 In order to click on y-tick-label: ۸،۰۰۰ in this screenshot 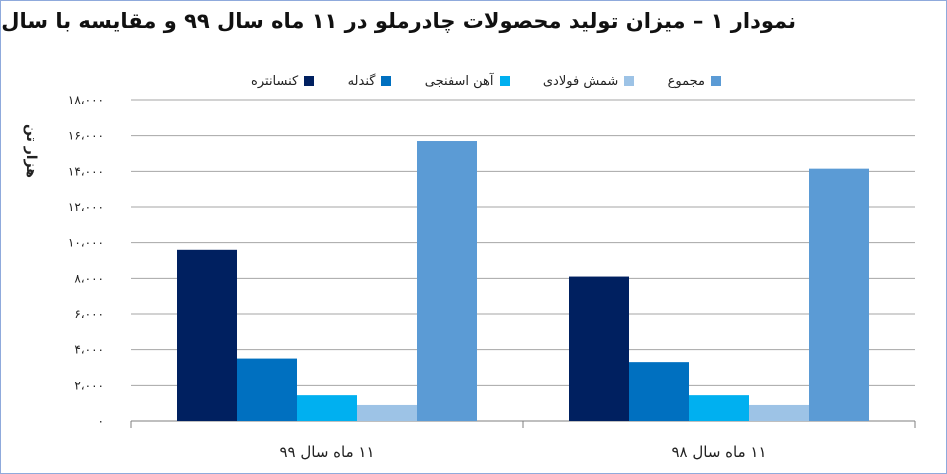, I will do `click(89, 278)`.